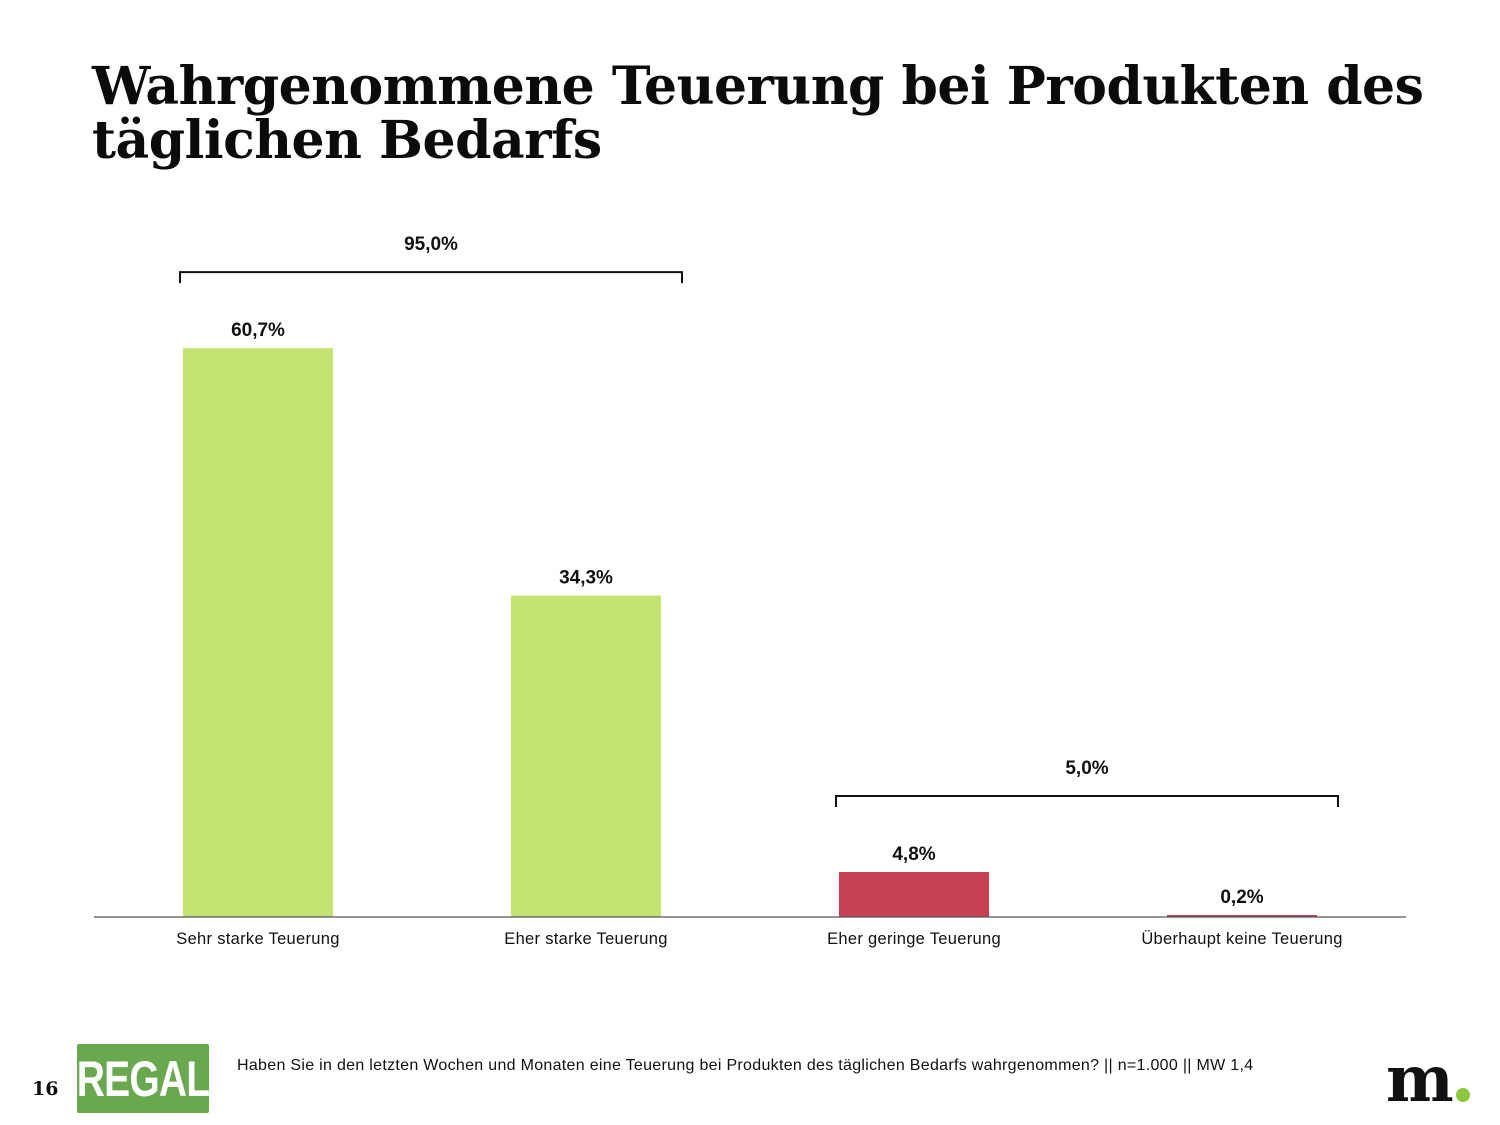 This screenshot has width=1500, height=1125. Describe the element at coordinates (586, 578) in the screenshot. I see `data-label-2: 34,3%` at that location.